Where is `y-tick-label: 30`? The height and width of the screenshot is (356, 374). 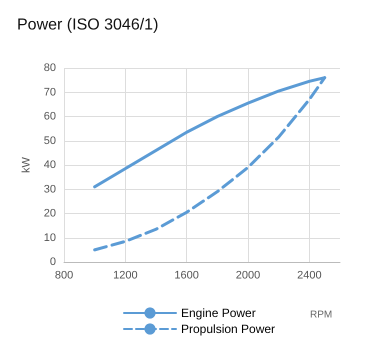
y-tick-label: 30 is located at coordinates (50, 189).